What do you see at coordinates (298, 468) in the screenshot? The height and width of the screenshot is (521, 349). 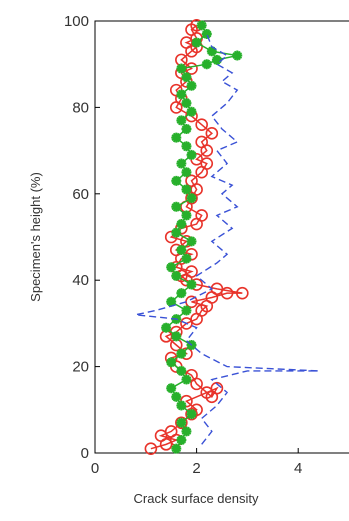 I see `x-tick-label: 4` at bounding box center [298, 468].